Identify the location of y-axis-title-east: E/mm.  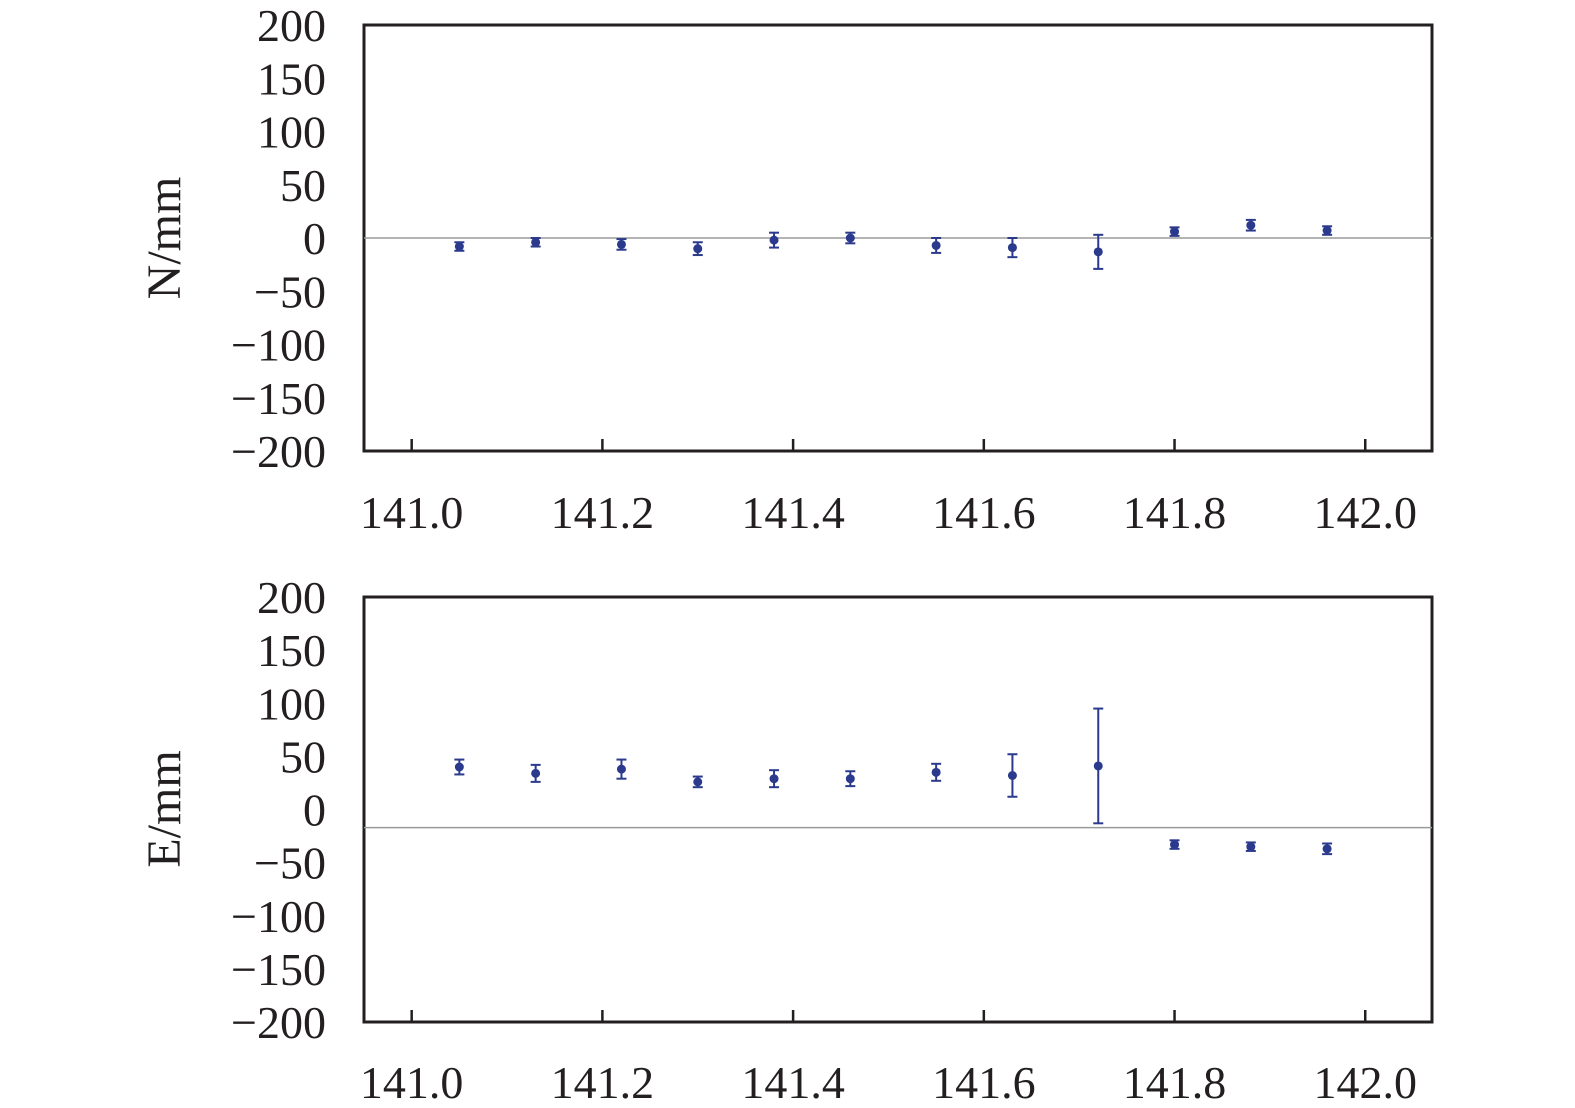
(164, 808).